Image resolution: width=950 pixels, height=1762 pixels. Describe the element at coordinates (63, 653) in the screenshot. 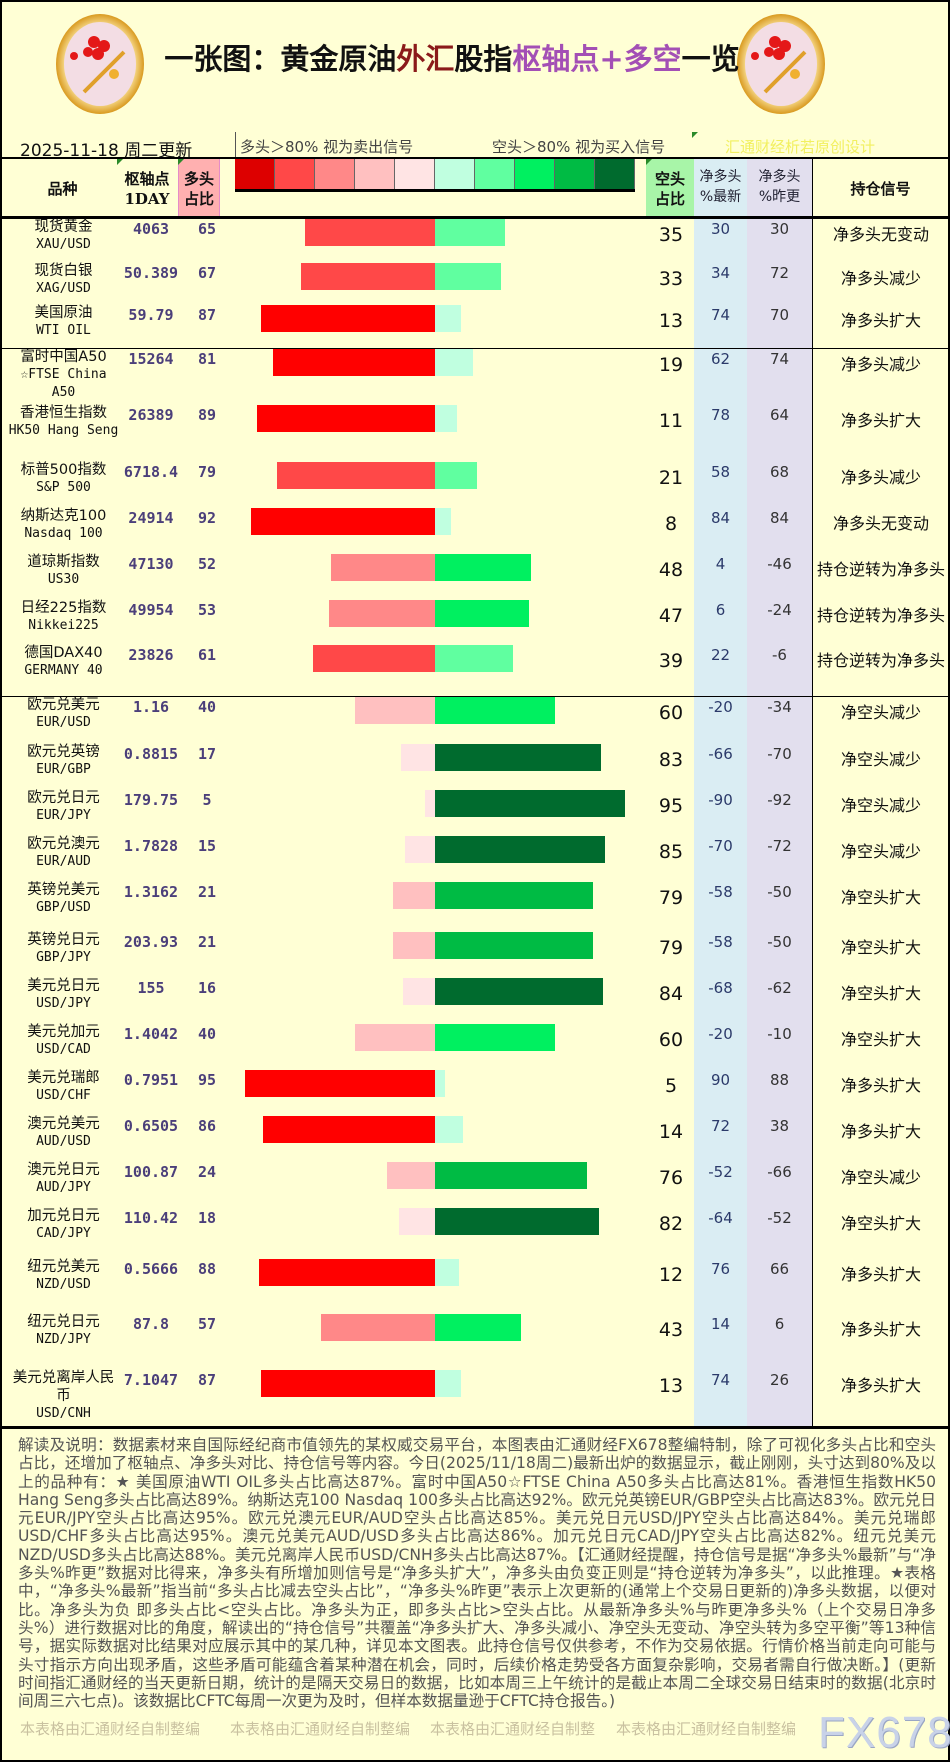

I see `instrument-cn-name: 德国DAX40` at that location.